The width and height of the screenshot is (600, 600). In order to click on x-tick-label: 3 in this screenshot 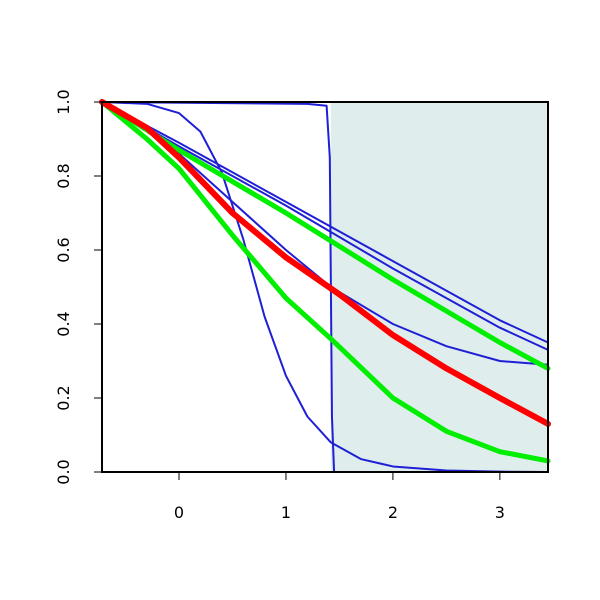, I will do `click(500, 512)`.